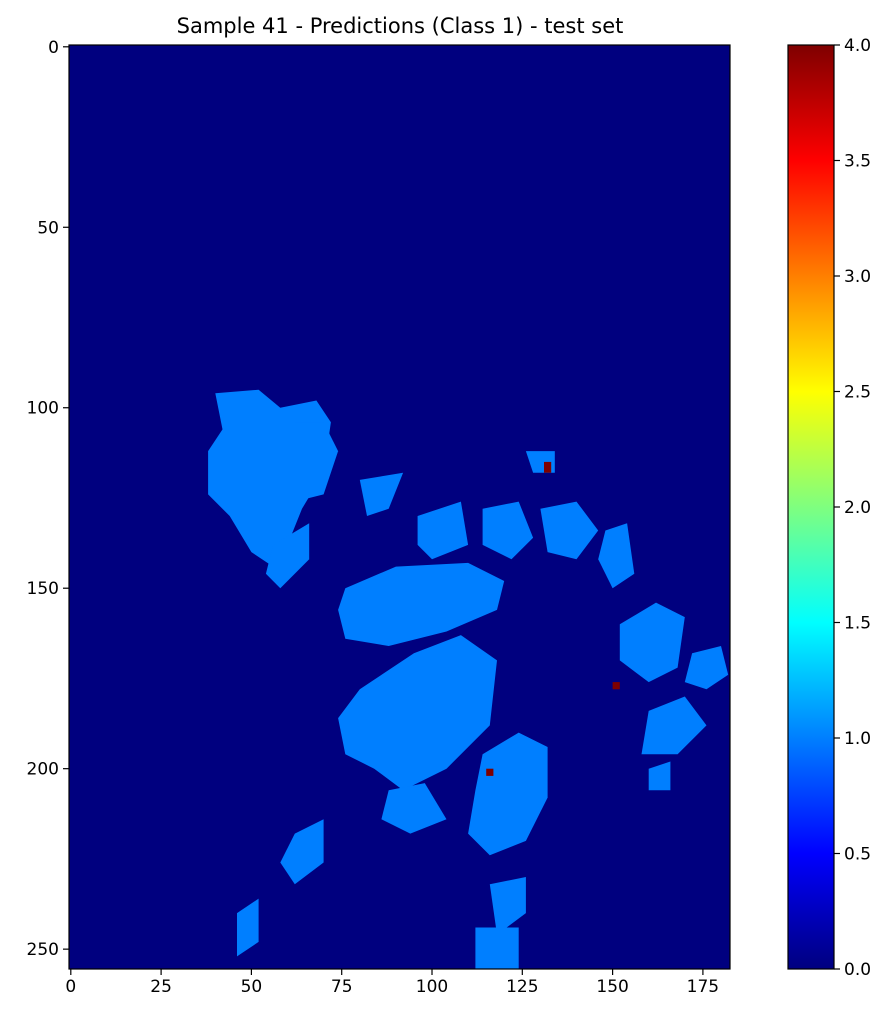  Describe the element at coordinates (857, 162) in the screenshot. I see `colorbar-tick-label: 3.5` at that location.